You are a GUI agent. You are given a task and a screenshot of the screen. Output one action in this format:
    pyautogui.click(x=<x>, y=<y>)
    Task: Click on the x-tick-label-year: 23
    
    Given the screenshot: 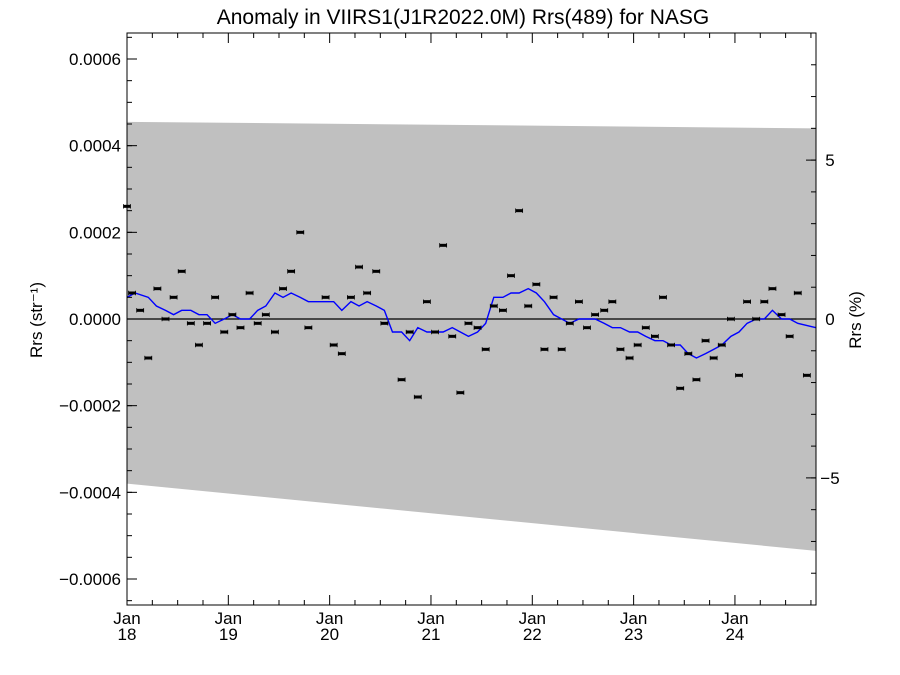 What is the action you would take?
    pyautogui.click(x=633, y=634)
    